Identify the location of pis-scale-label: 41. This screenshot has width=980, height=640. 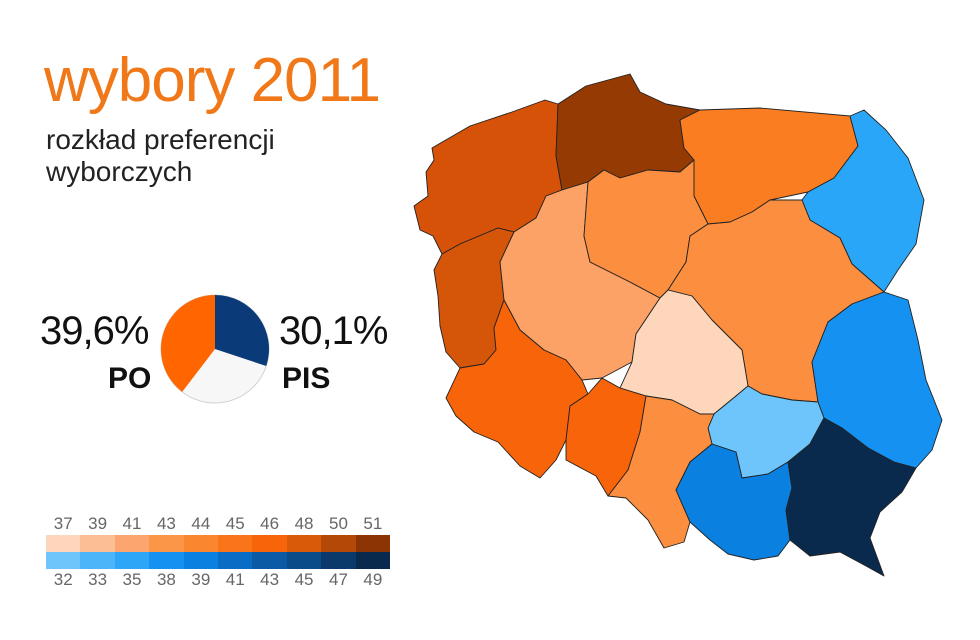
(235, 579).